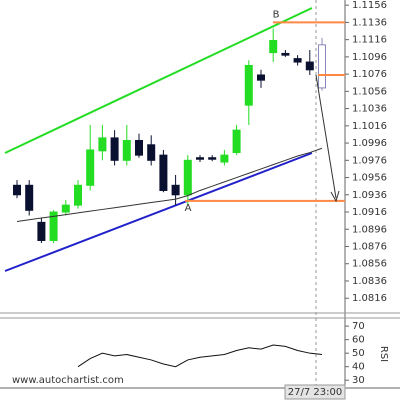 The image size is (400, 400). I want to click on y-tick-label: 1.1056, so click(369, 91).